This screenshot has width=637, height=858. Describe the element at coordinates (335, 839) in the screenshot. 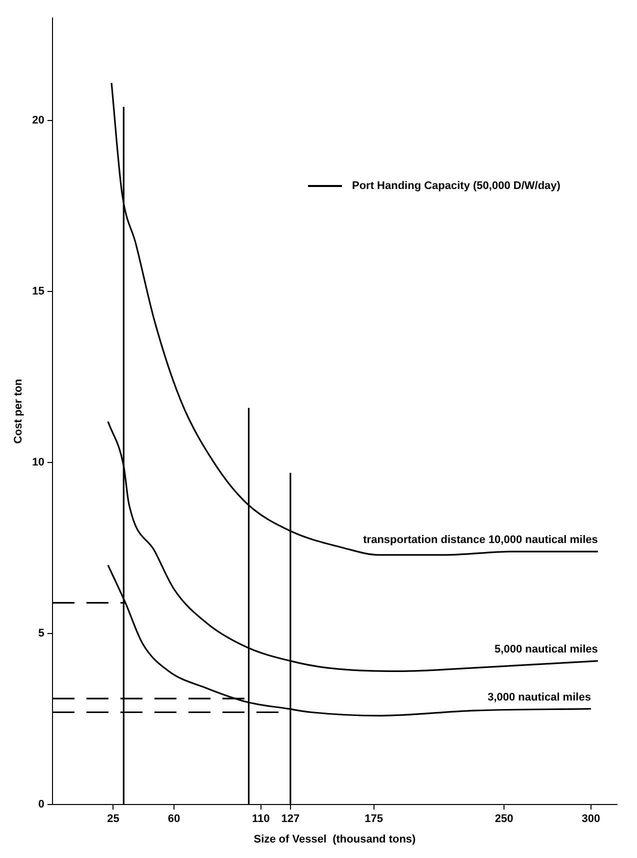

I see `x-axis-title: Size of Vessel (thousand tons)` at that location.